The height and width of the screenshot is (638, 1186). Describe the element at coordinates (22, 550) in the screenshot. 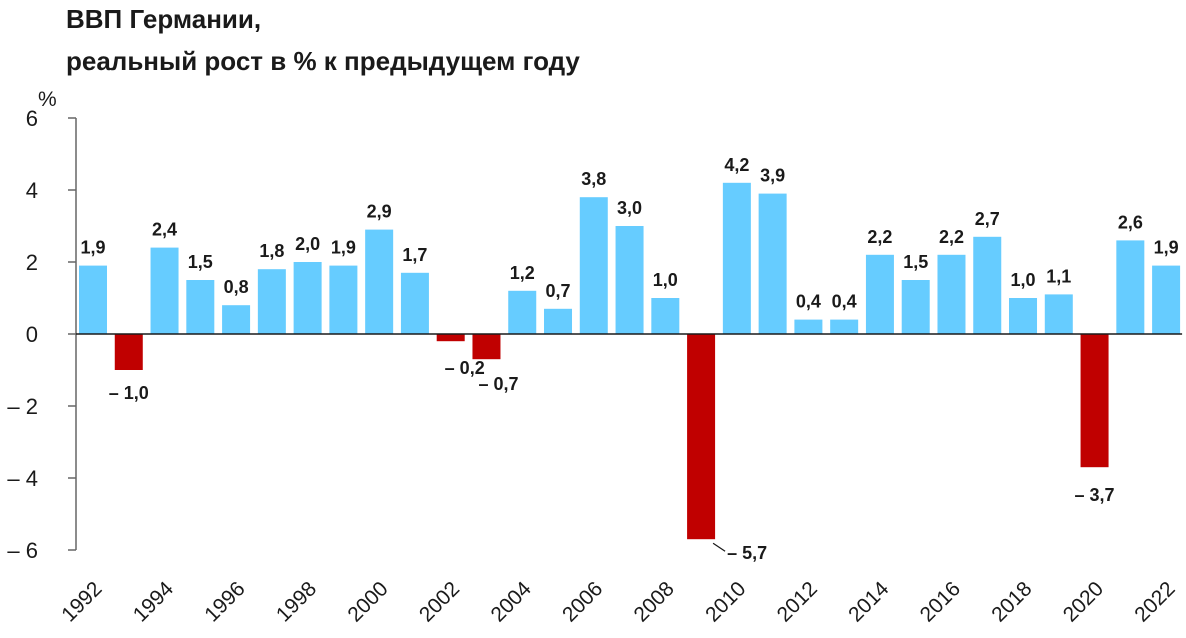

I see `y-tick-label: – 6` at that location.